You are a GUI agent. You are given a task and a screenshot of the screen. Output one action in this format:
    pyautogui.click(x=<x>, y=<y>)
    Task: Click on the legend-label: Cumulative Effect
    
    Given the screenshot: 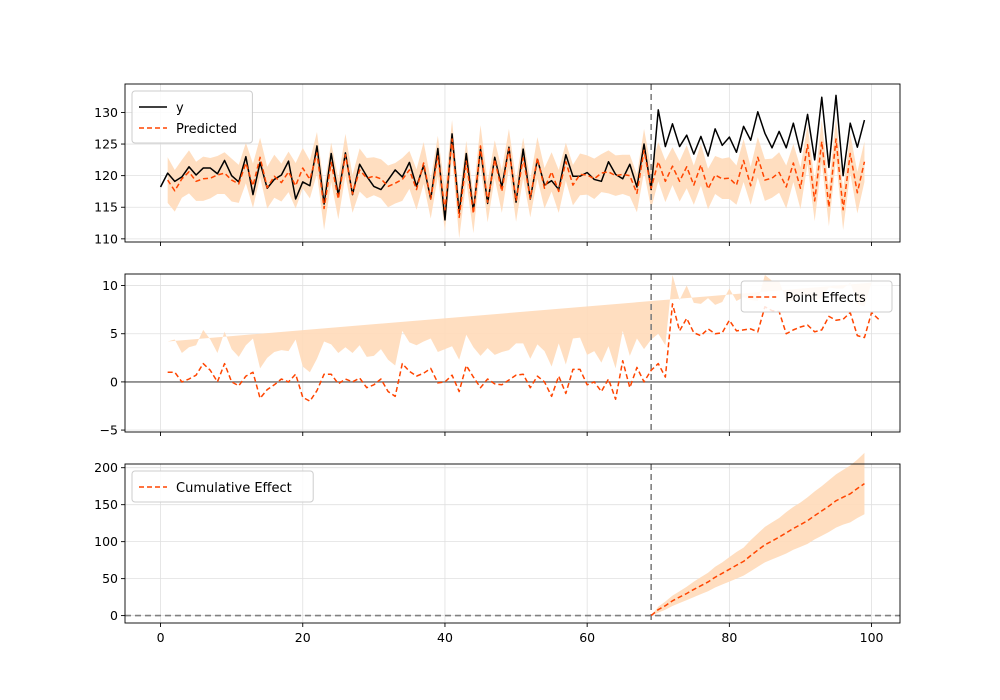 What is the action you would take?
    pyautogui.click(x=234, y=488)
    